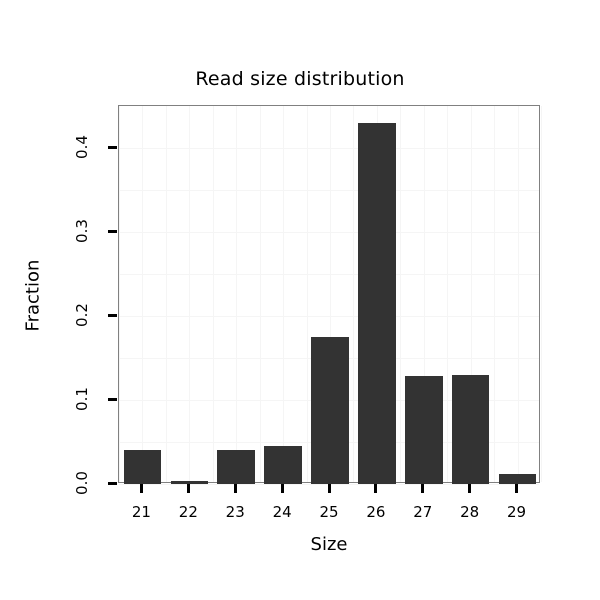 This screenshot has width=600, height=600. I want to click on y-axis-title-label: Fraction, so click(33, 295).